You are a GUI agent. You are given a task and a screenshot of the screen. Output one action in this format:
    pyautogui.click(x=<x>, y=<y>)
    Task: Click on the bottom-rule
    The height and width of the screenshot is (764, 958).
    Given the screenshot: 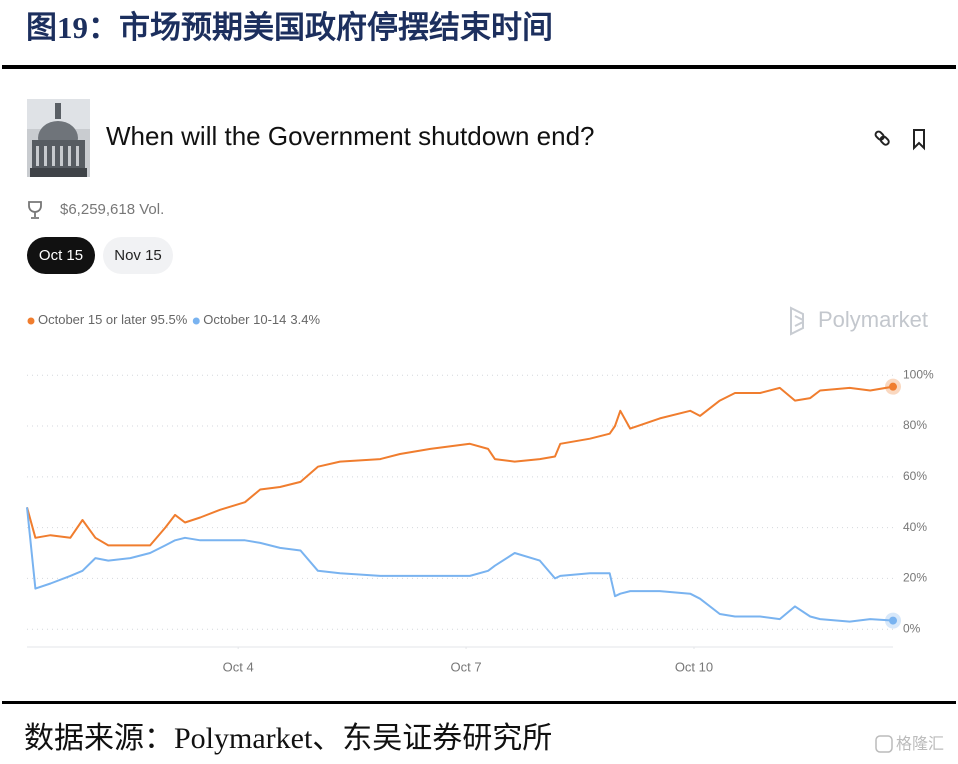 What is the action you would take?
    pyautogui.click(x=479, y=702)
    